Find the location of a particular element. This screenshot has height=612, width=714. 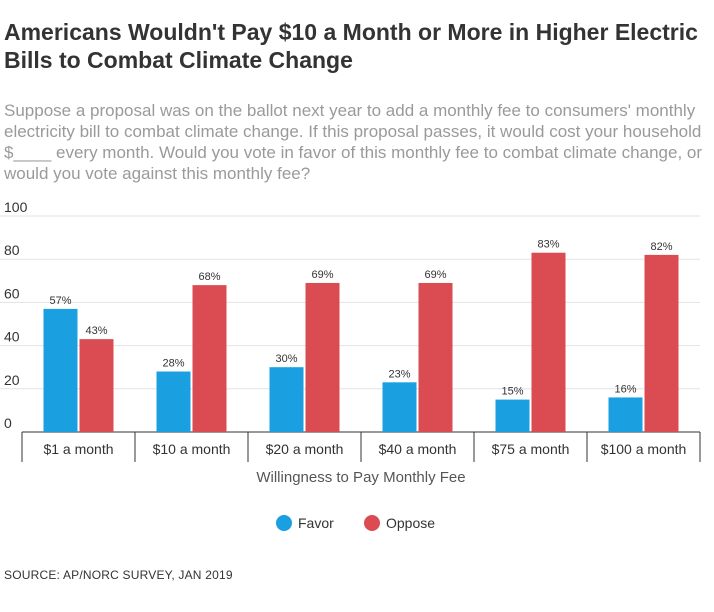

y-tick-label: 40 is located at coordinates (12, 337).